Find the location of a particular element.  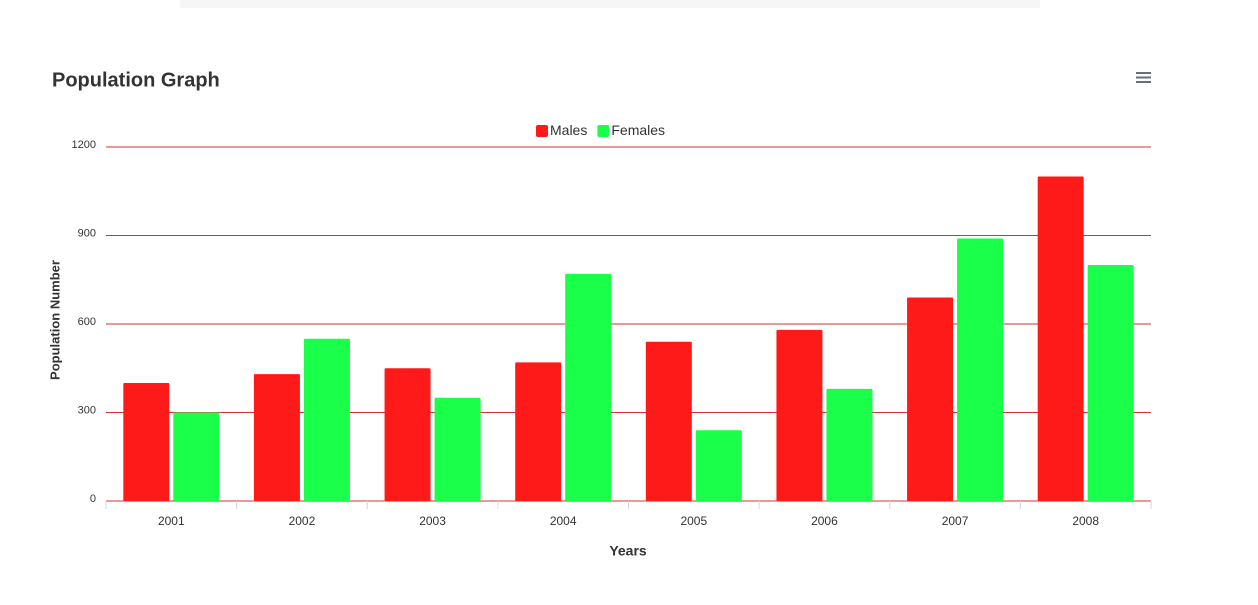

x-tick-label: 2007 is located at coordinates (955, 521).